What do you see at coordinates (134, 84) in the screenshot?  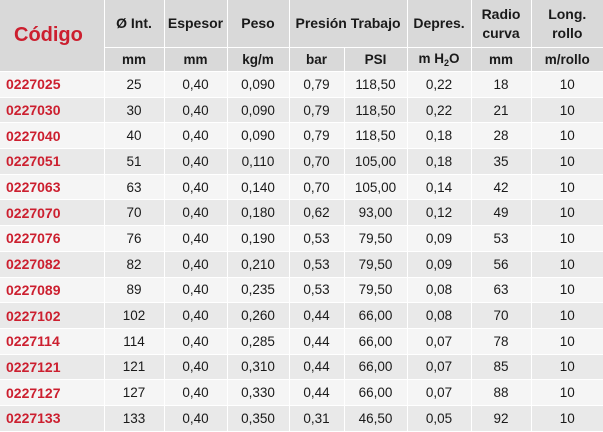 I see `cell-diameter: 25` at bounding box center [134, 84].